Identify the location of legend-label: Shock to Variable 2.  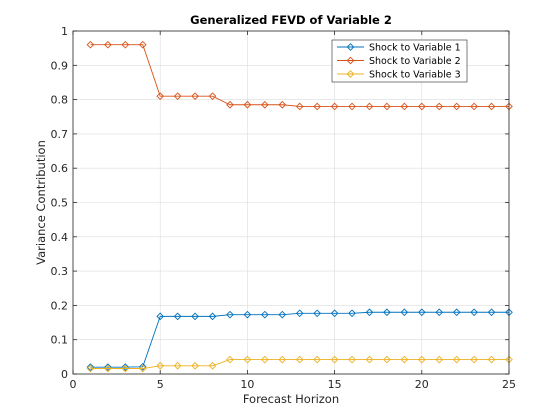
(415, 61).